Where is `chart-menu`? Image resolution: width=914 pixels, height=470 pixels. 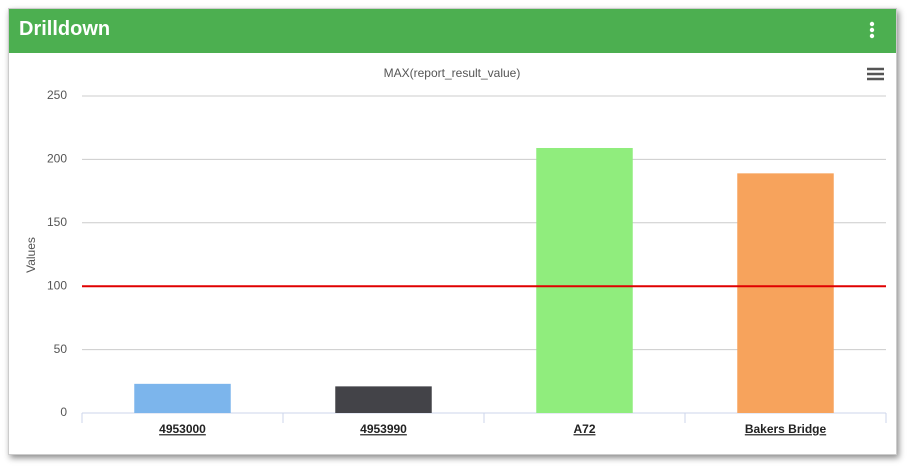 chart-menu is located at coordinates (875, 74).